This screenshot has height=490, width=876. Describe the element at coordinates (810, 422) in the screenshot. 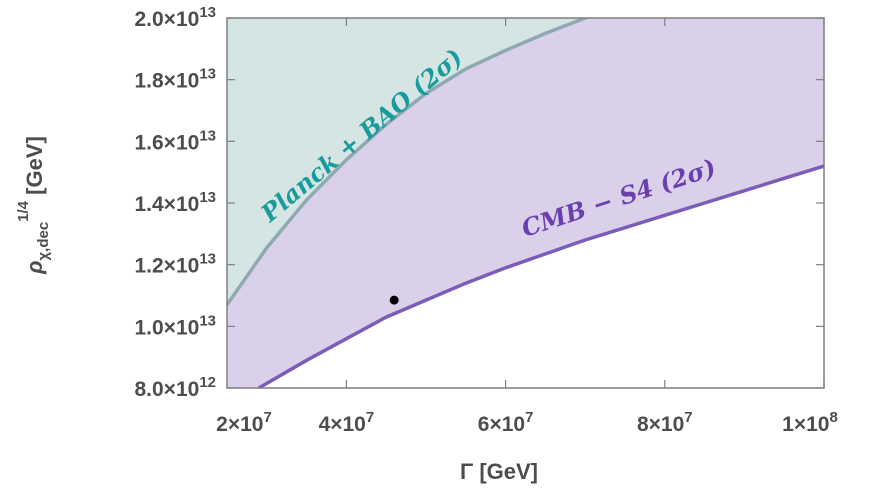

I see `x-tick-label: 1×10⁸` at that location.